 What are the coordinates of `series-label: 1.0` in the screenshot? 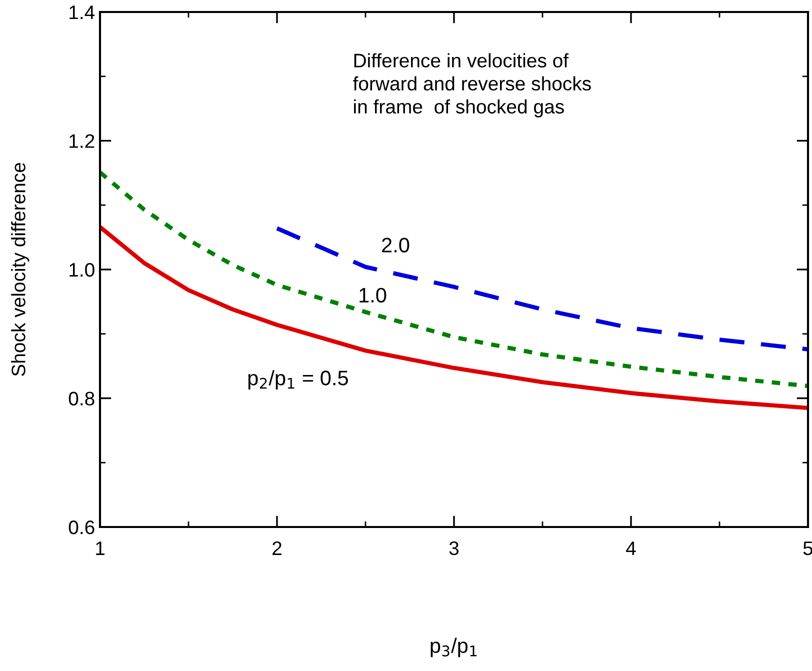 It's located at (373, 295).